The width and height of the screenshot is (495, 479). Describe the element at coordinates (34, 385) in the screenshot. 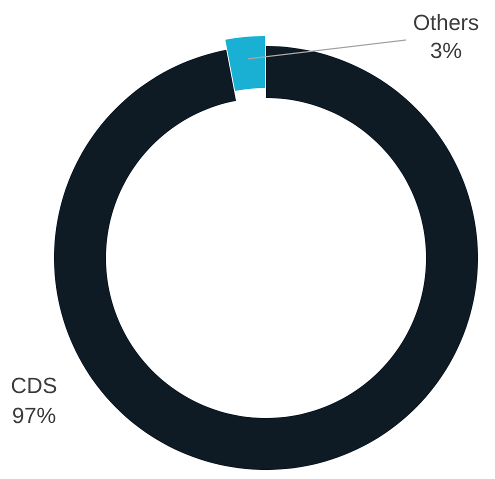

I see `slice-label: CDS` at that location.